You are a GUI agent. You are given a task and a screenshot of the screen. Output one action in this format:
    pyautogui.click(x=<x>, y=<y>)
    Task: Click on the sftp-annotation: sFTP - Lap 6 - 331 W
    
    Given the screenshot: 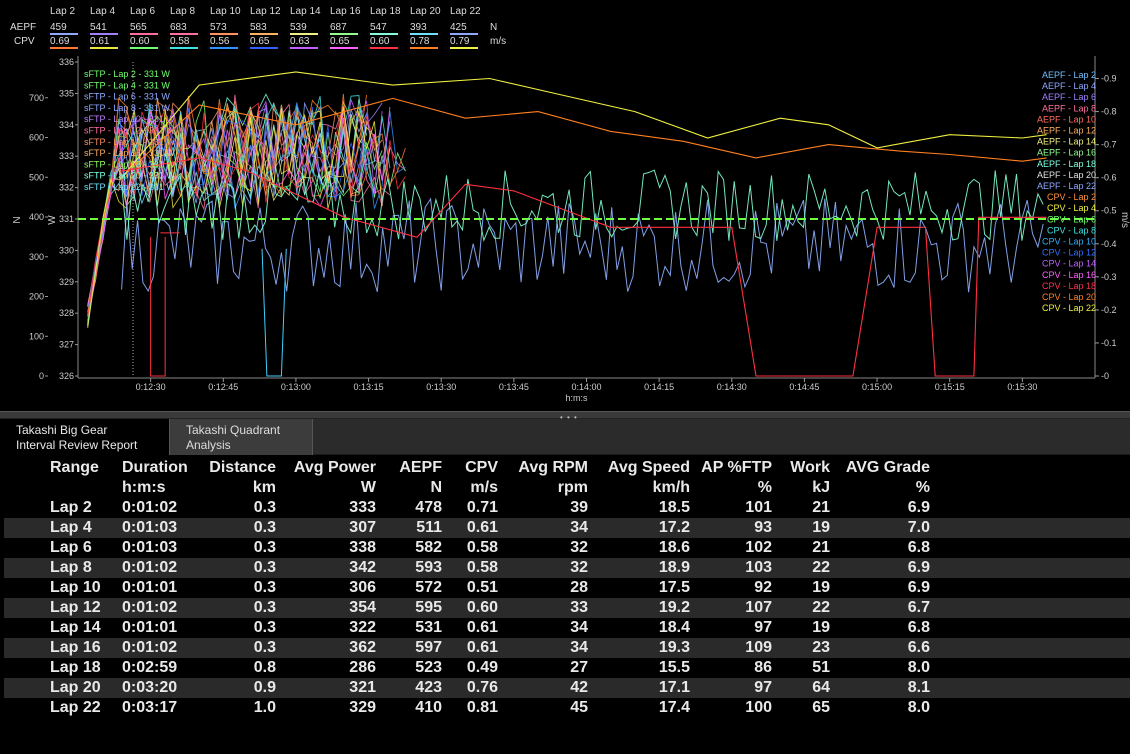 What is the action you would take?
    pyautogui.click(x=127, y=97)
    